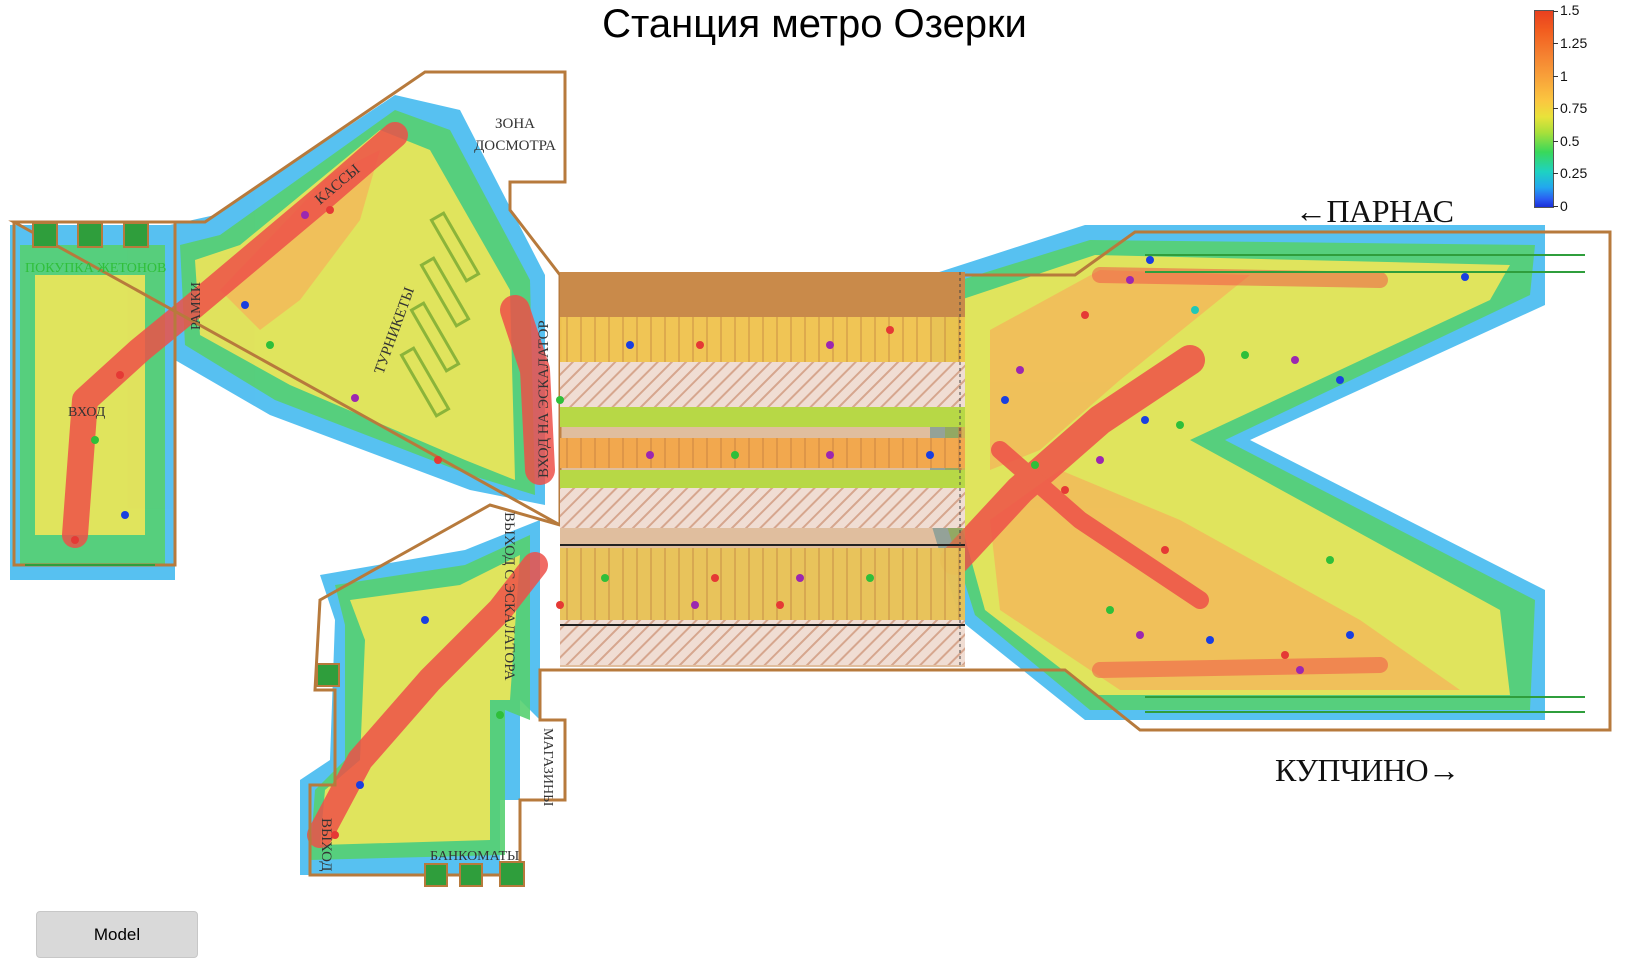  Describe the element at coordinates (547, 767) in the screenshot. I see `zone-label-magaziny: МАГАЗИНЫ` at that location.